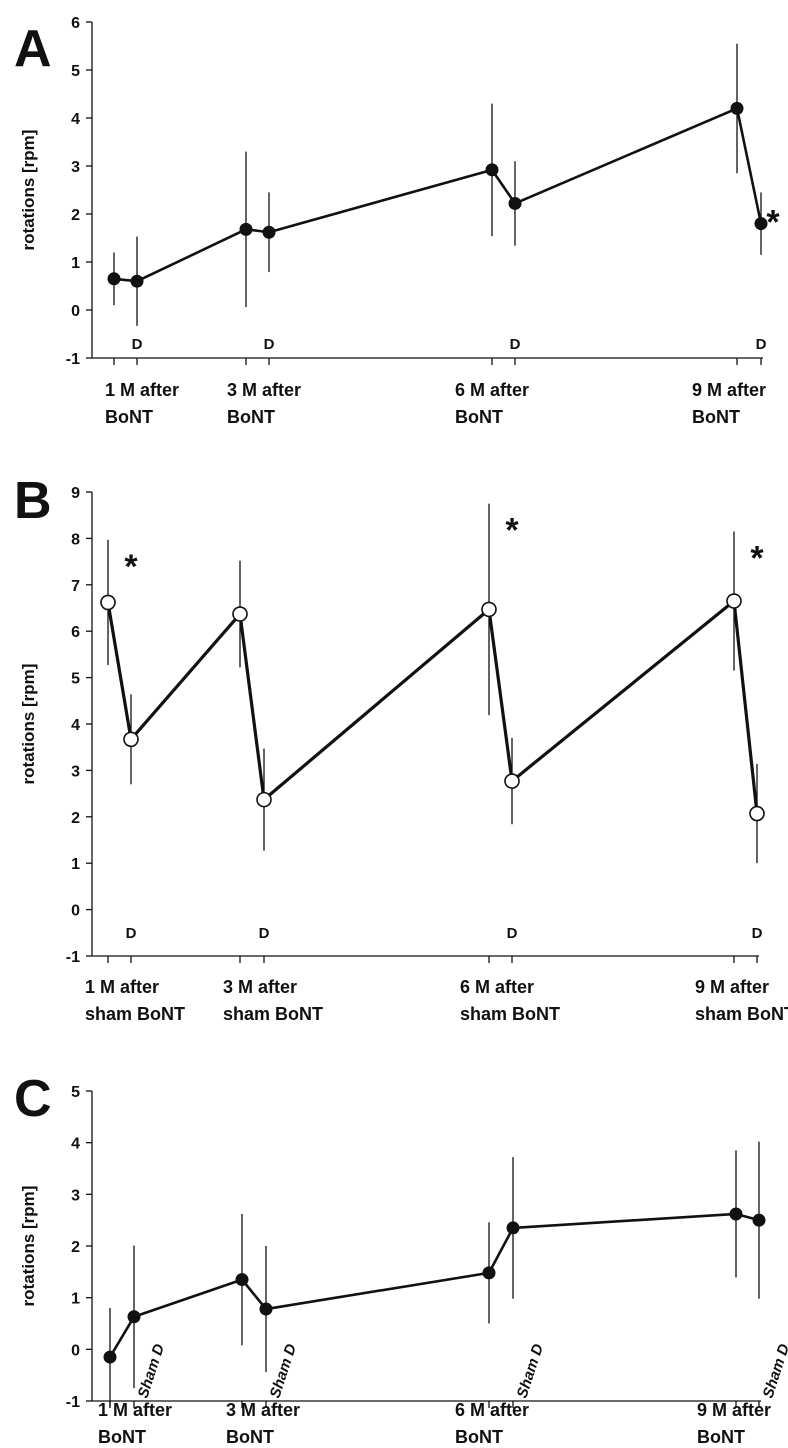 Image resolution: width=788 pixels, height=1448 pixels. What do you see at coordinates (741, 1000) in the screenshot?
I see `x-category-label: 9 M after sham BoNT` at bounding box center [741, 1000].